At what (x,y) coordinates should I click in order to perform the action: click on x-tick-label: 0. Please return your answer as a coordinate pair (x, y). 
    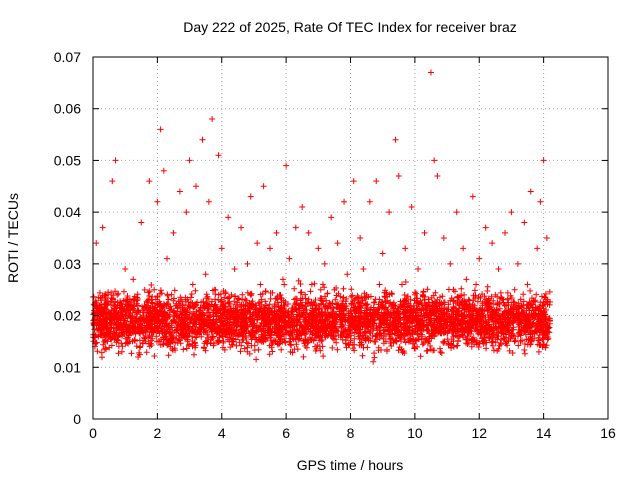
    Looking at the image, I should click on (93, 433).